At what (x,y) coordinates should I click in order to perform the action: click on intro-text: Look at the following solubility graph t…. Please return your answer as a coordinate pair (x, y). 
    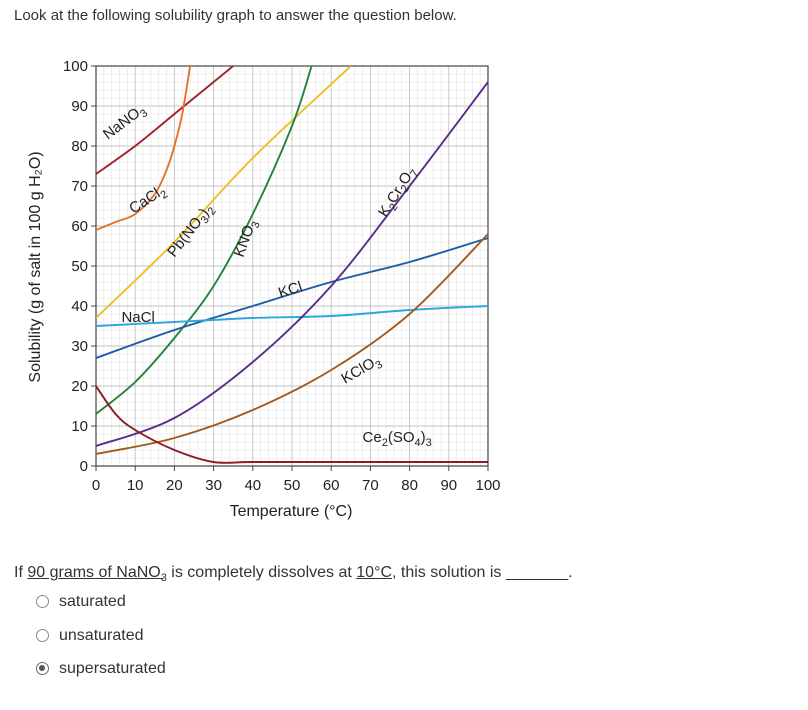
    Looking at the image, I should click on (235, 15).